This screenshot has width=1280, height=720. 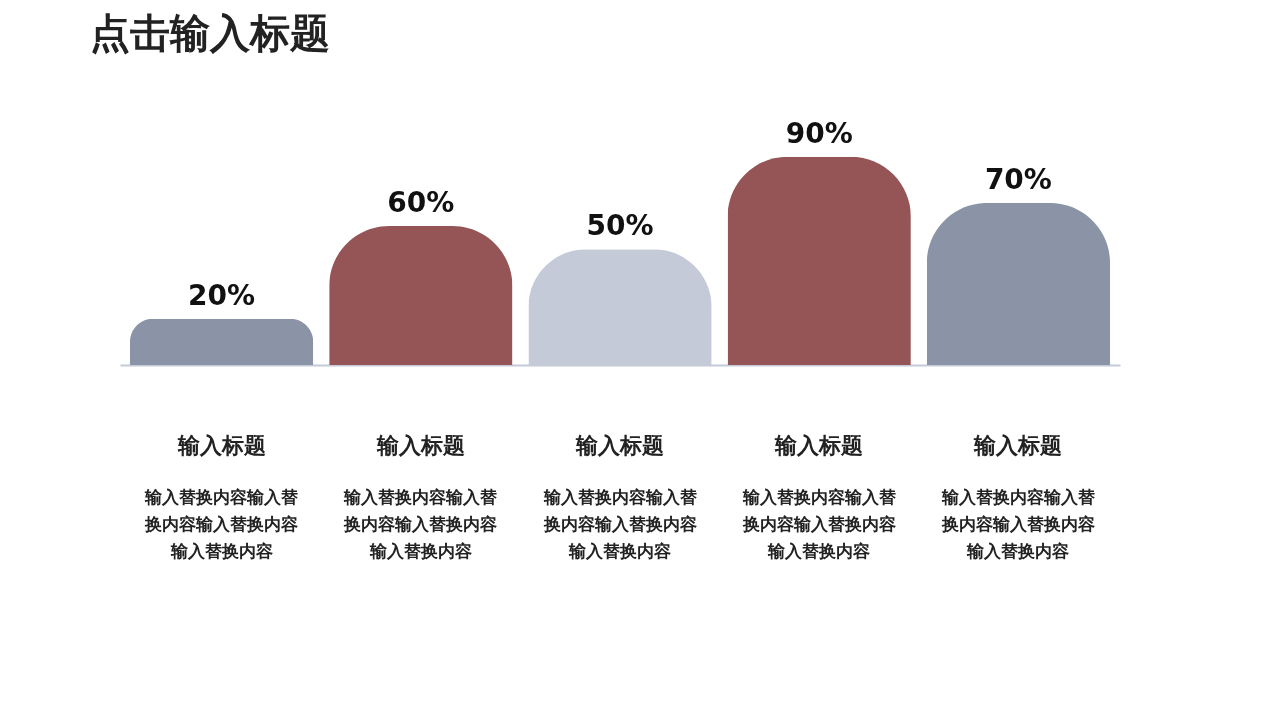 I want to click on data-label: 60%, so click(x=421, y=203).